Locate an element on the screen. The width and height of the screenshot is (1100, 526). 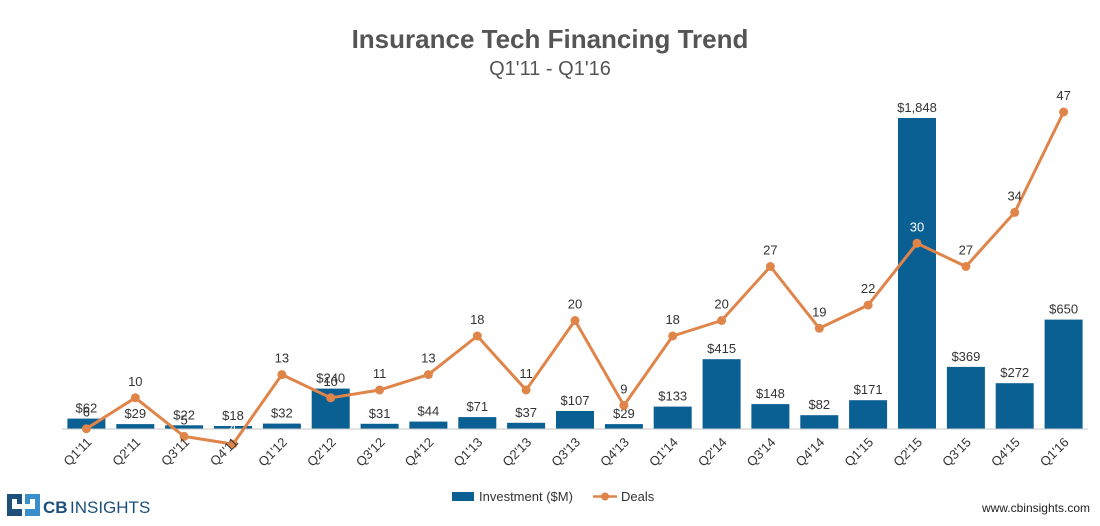
bar-value-label: $82 is located at coordinates (819, 404).